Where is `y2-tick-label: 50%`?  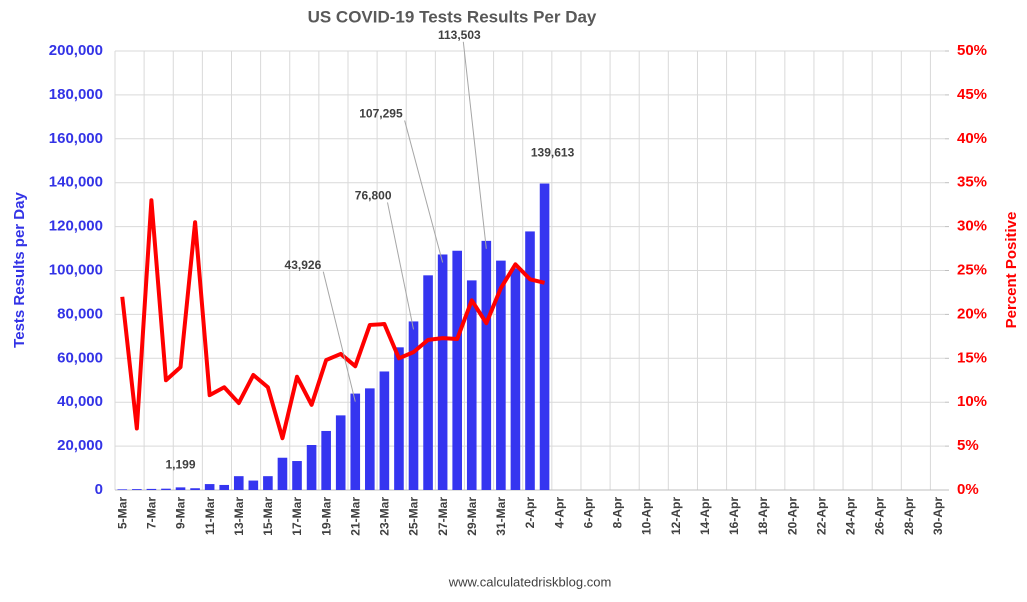 y2-tick-label: 50% is located at coordinates (972, 50).